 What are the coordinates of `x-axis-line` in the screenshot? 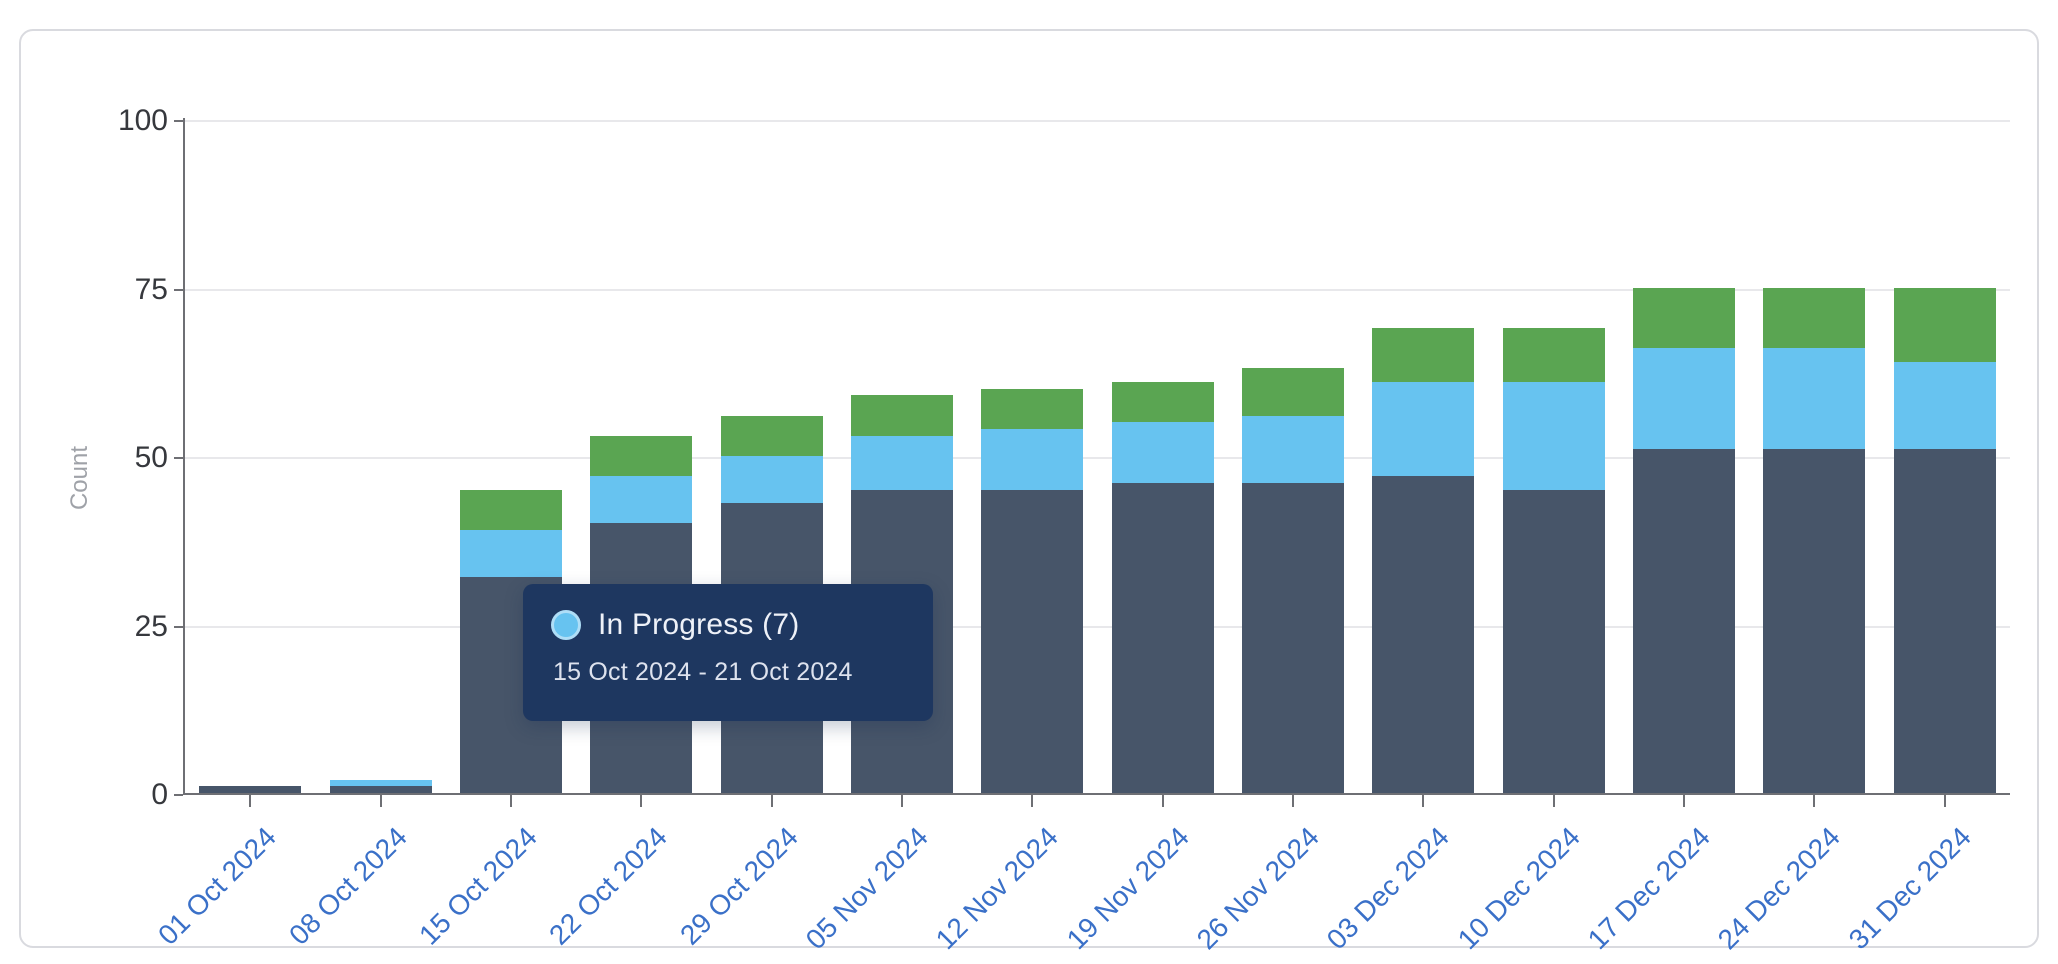 It's located at (1096, 794).